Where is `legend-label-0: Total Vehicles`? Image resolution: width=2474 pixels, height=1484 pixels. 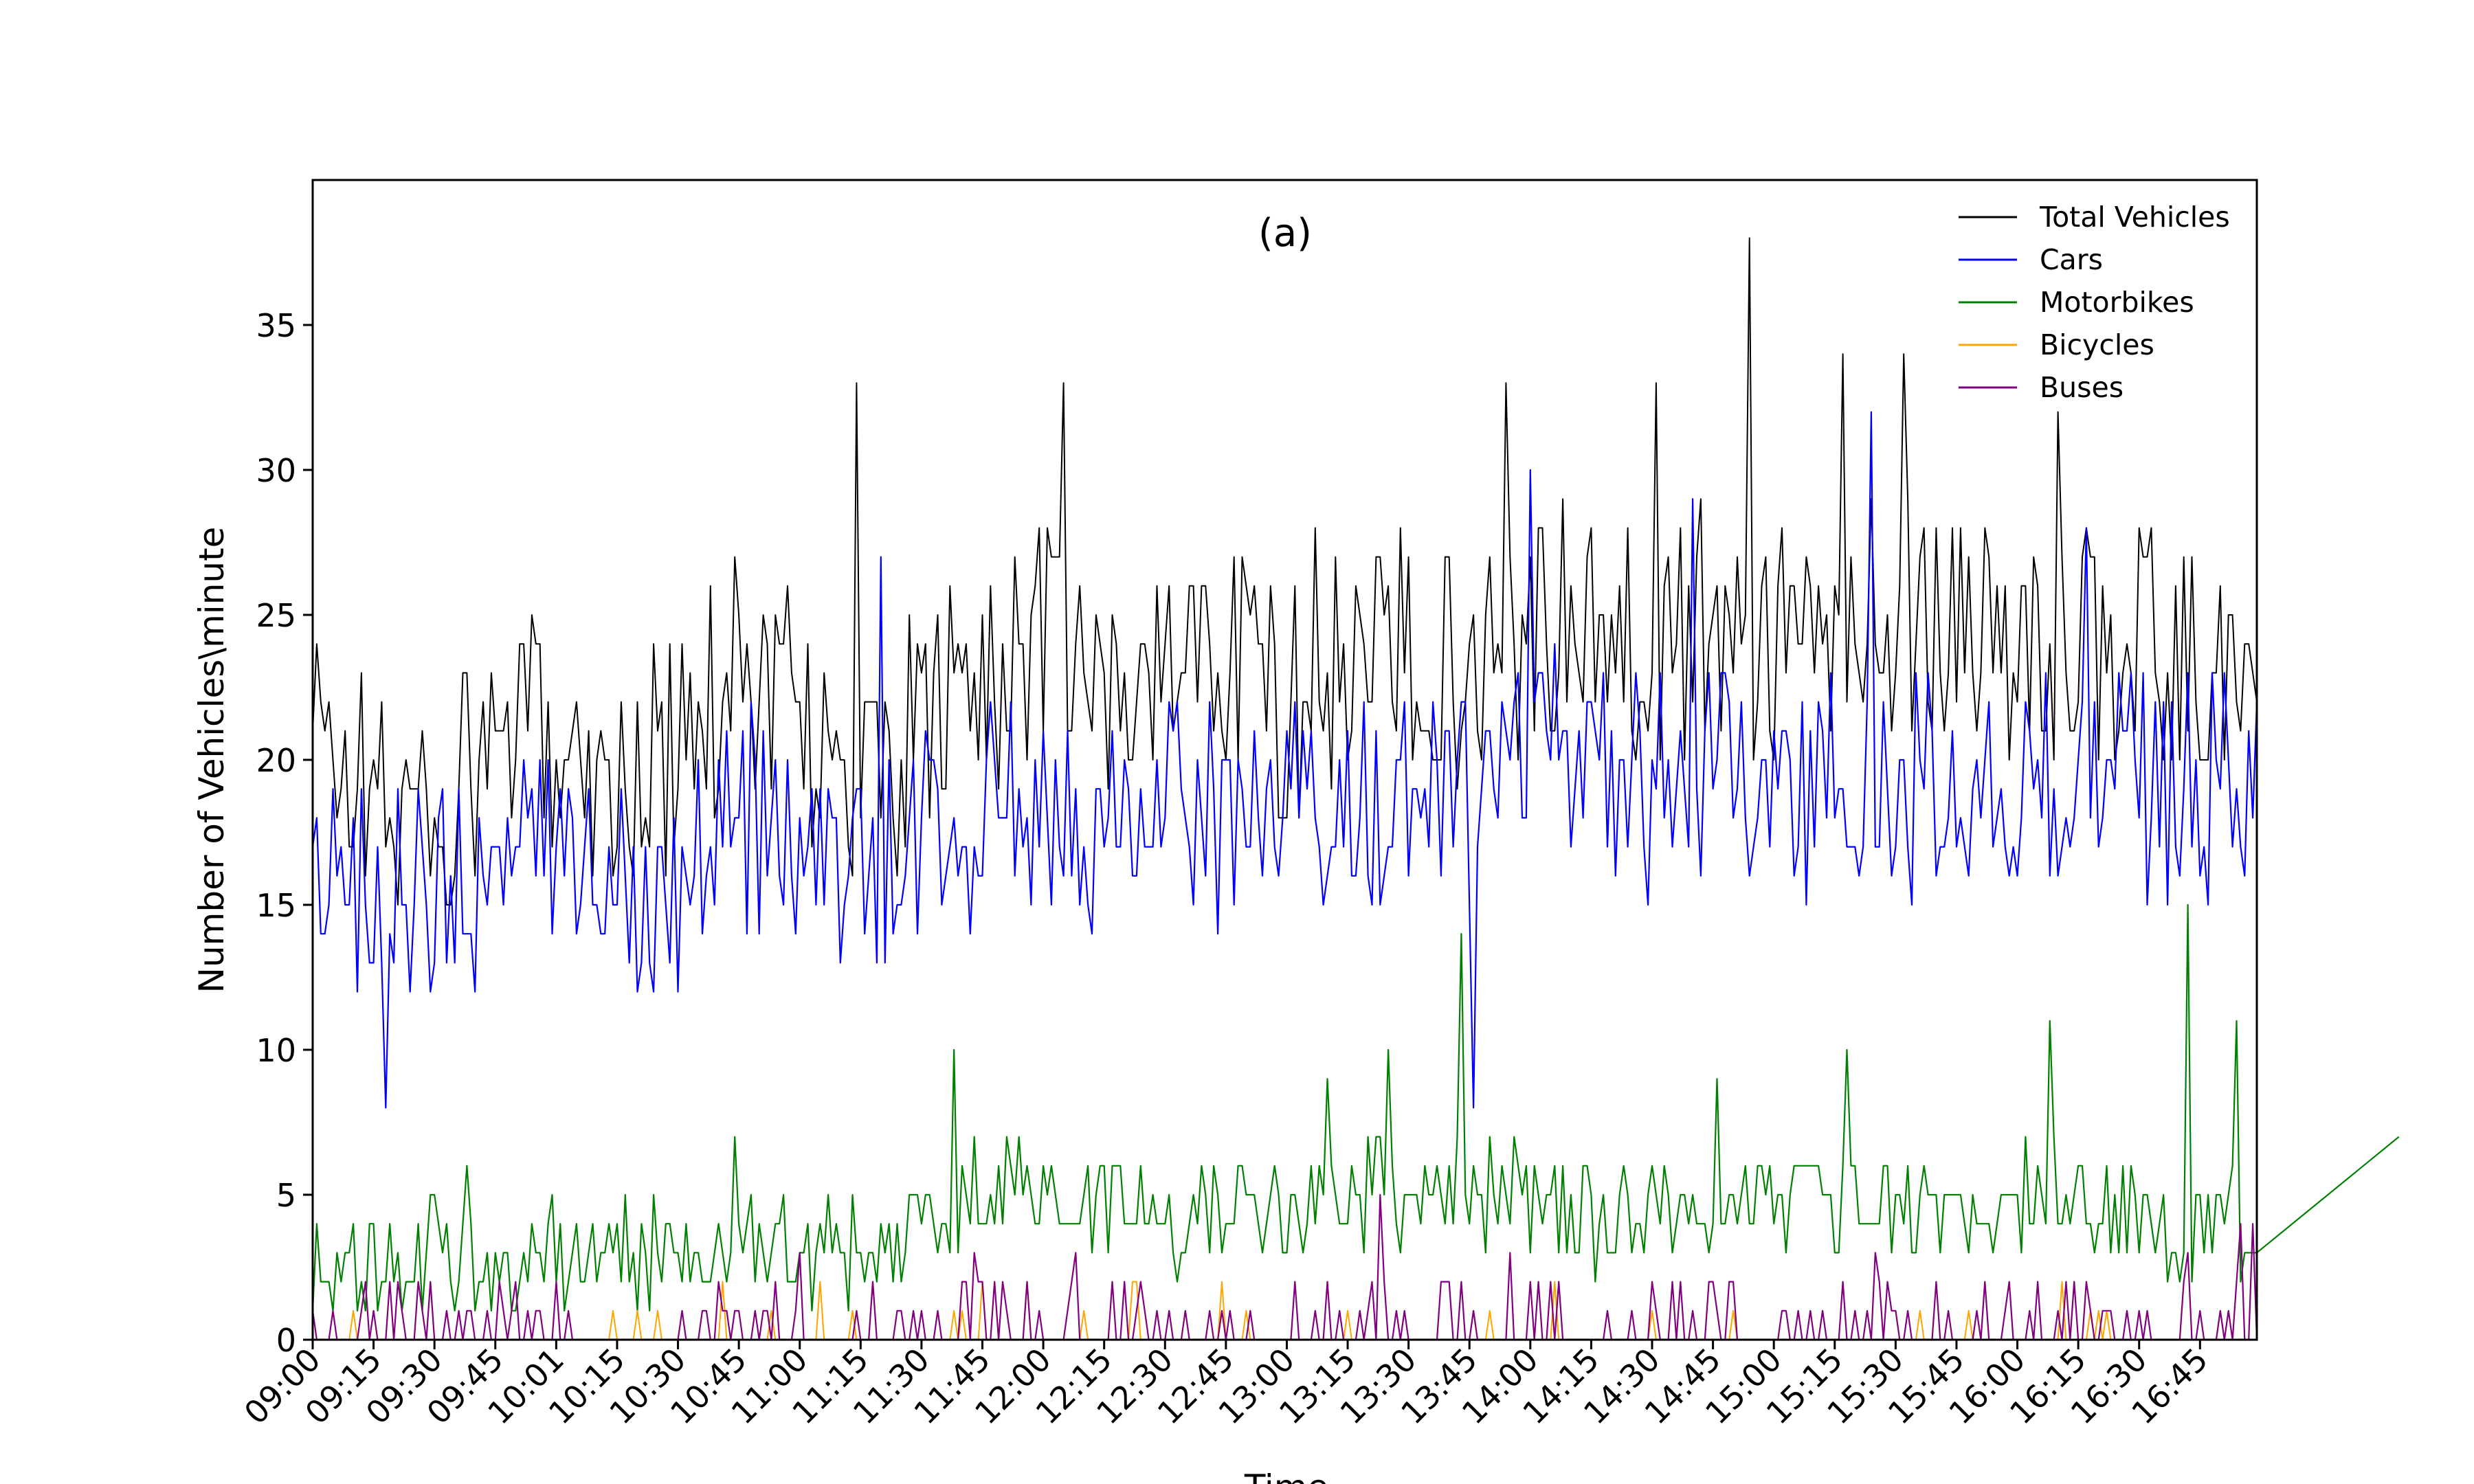
legend-label-0: Total Vehicles is located at coordinates (2134, 217).